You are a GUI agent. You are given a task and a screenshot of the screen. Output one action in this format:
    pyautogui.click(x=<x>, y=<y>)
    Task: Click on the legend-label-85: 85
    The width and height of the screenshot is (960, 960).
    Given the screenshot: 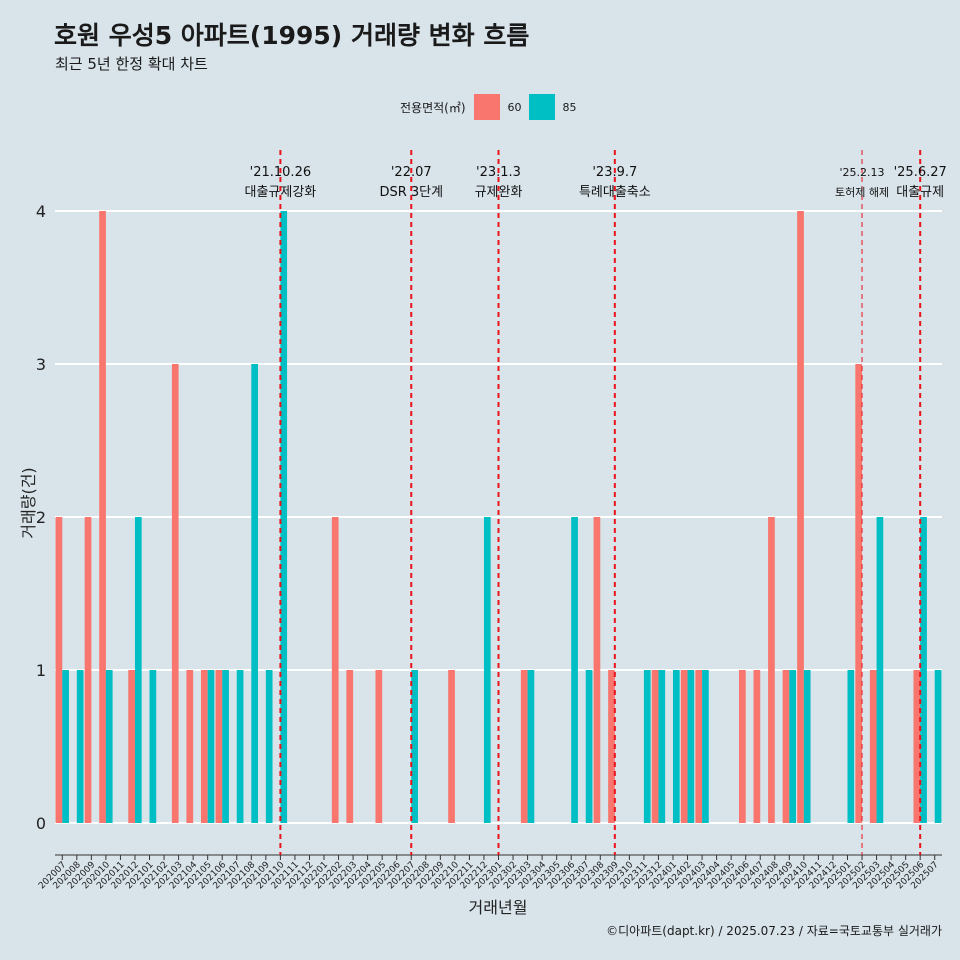 What is the action you would take?
    pyautogui.click(x=569, y=107)
    